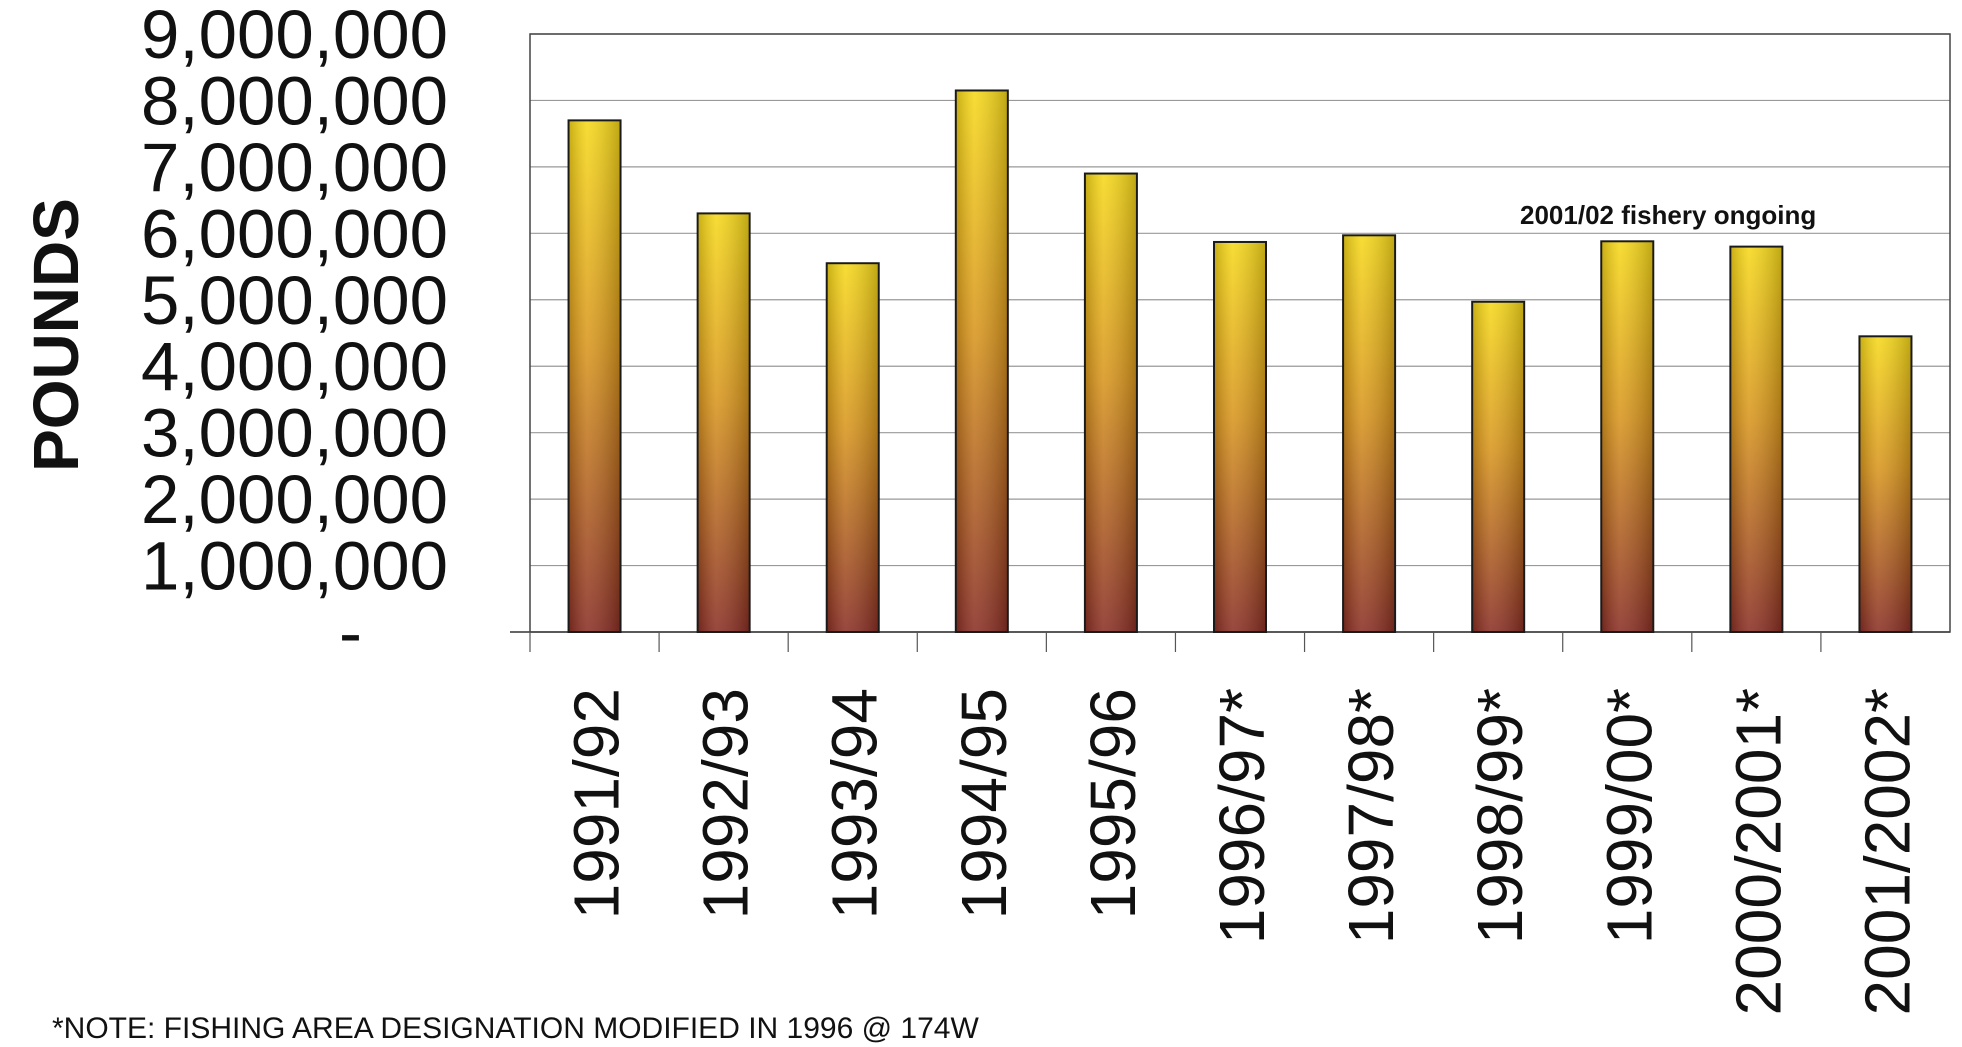 The width and height of the screenshot is (1962, 1047). I want to click on x-tick-label: 2000/2001*, so click(1758, 851).